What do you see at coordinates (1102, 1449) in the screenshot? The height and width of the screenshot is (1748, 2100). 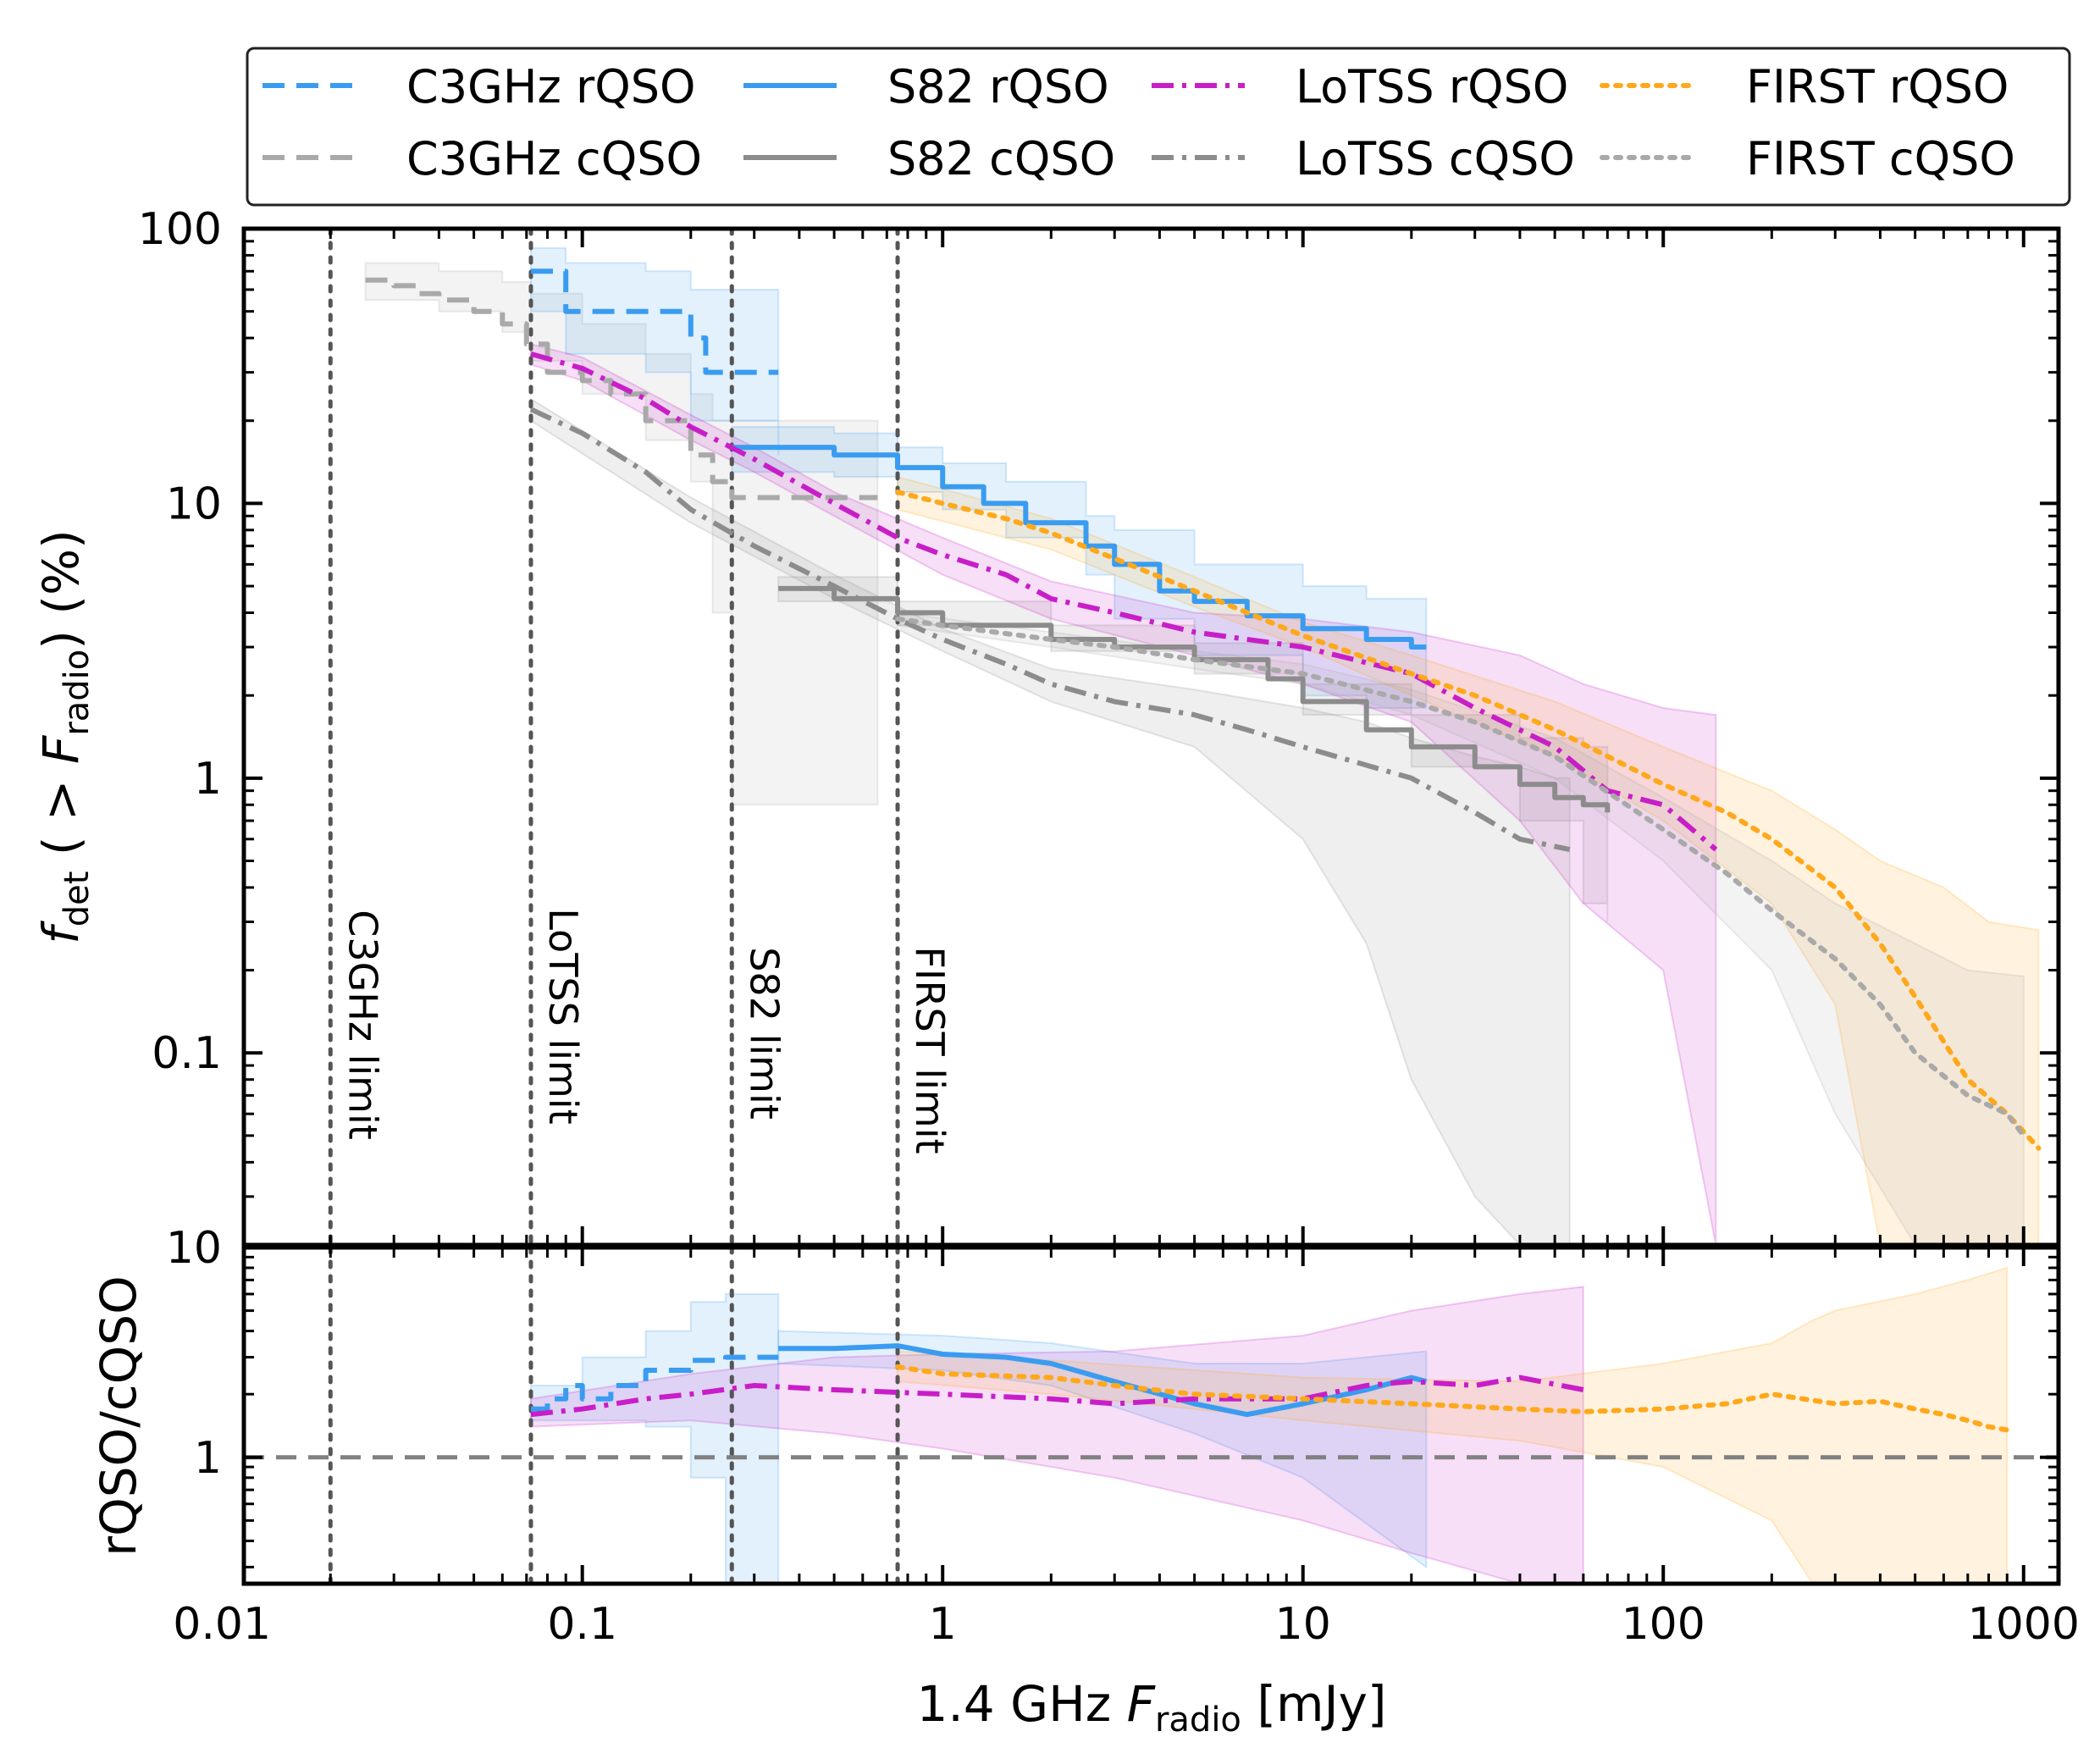 I see `ratio-ratio_s82-band` at bounding box center [1102, 1449].